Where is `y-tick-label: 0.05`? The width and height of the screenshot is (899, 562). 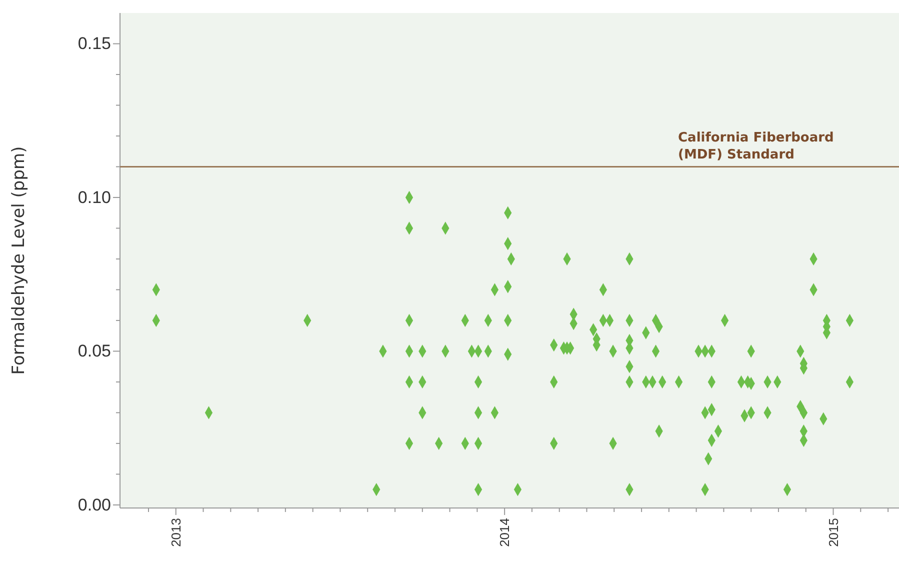
y-tick-label: 0.05 is located at coordinates (94, 351).